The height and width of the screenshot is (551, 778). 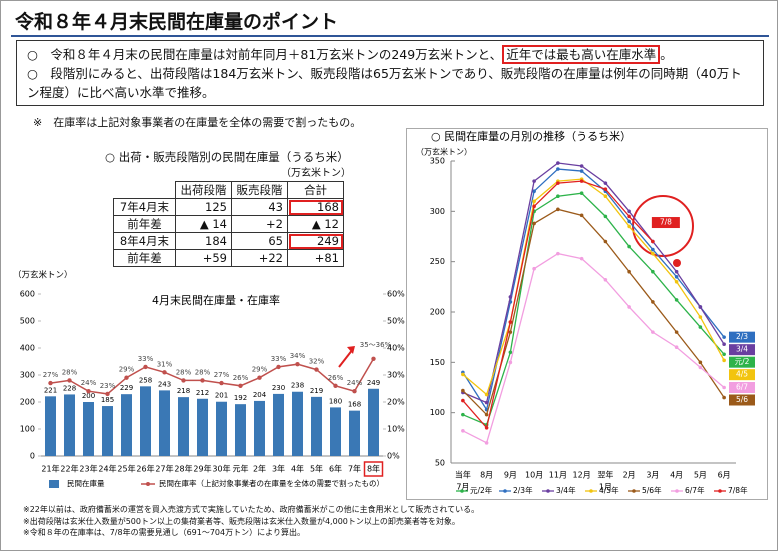 What do you see at coordinates (437, 362) in the screenshot?
I see `y-tick-label: 150` at bounding box center [437, 362].